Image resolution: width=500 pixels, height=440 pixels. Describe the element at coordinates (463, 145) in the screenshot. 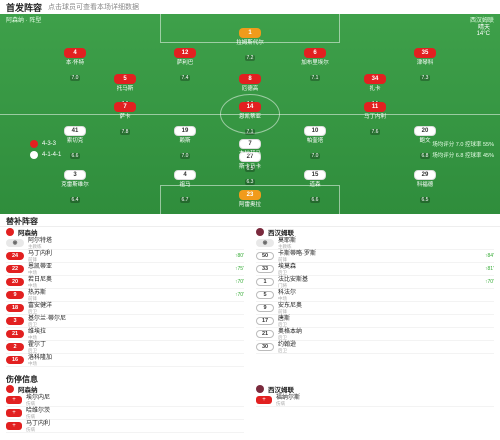

I see `home-stats: 场均评分 7.0 控球率 55%` at that location.